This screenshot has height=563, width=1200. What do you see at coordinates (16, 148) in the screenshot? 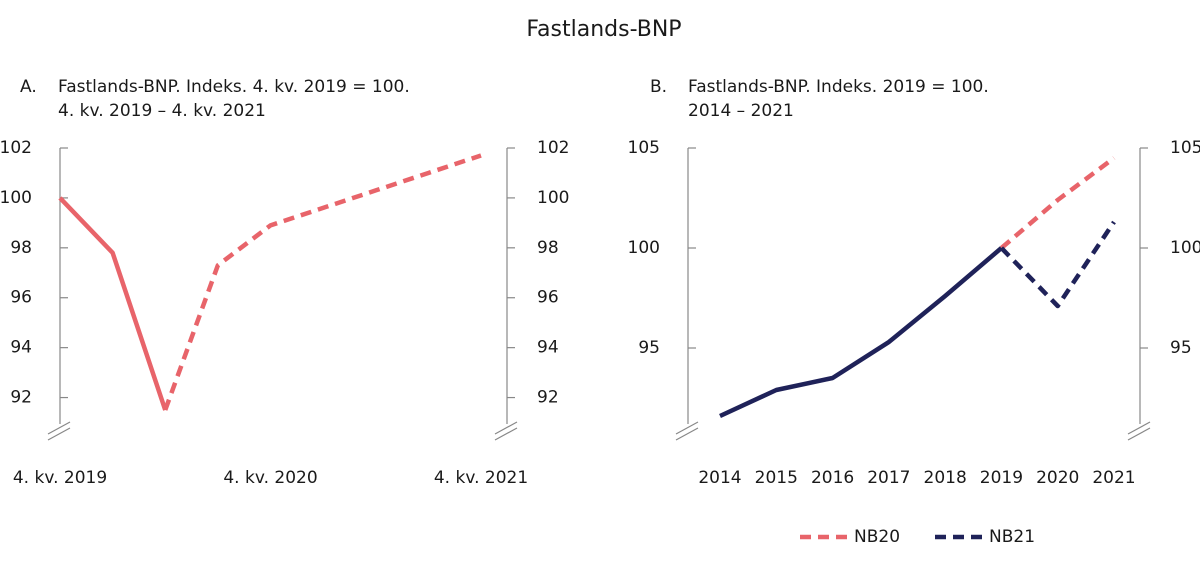
I see `y-tick-label: 102` at bounding box center [16, 148].